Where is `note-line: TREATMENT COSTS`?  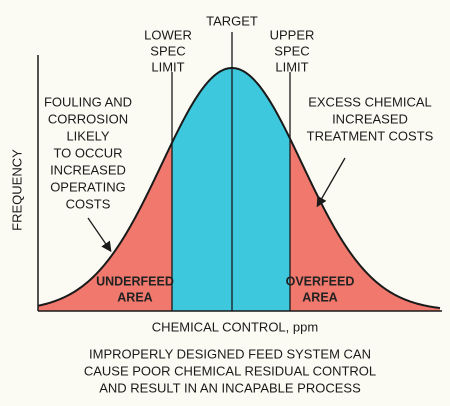
note-line: TREATMENT COSTS is located at coordinates (370, 135).